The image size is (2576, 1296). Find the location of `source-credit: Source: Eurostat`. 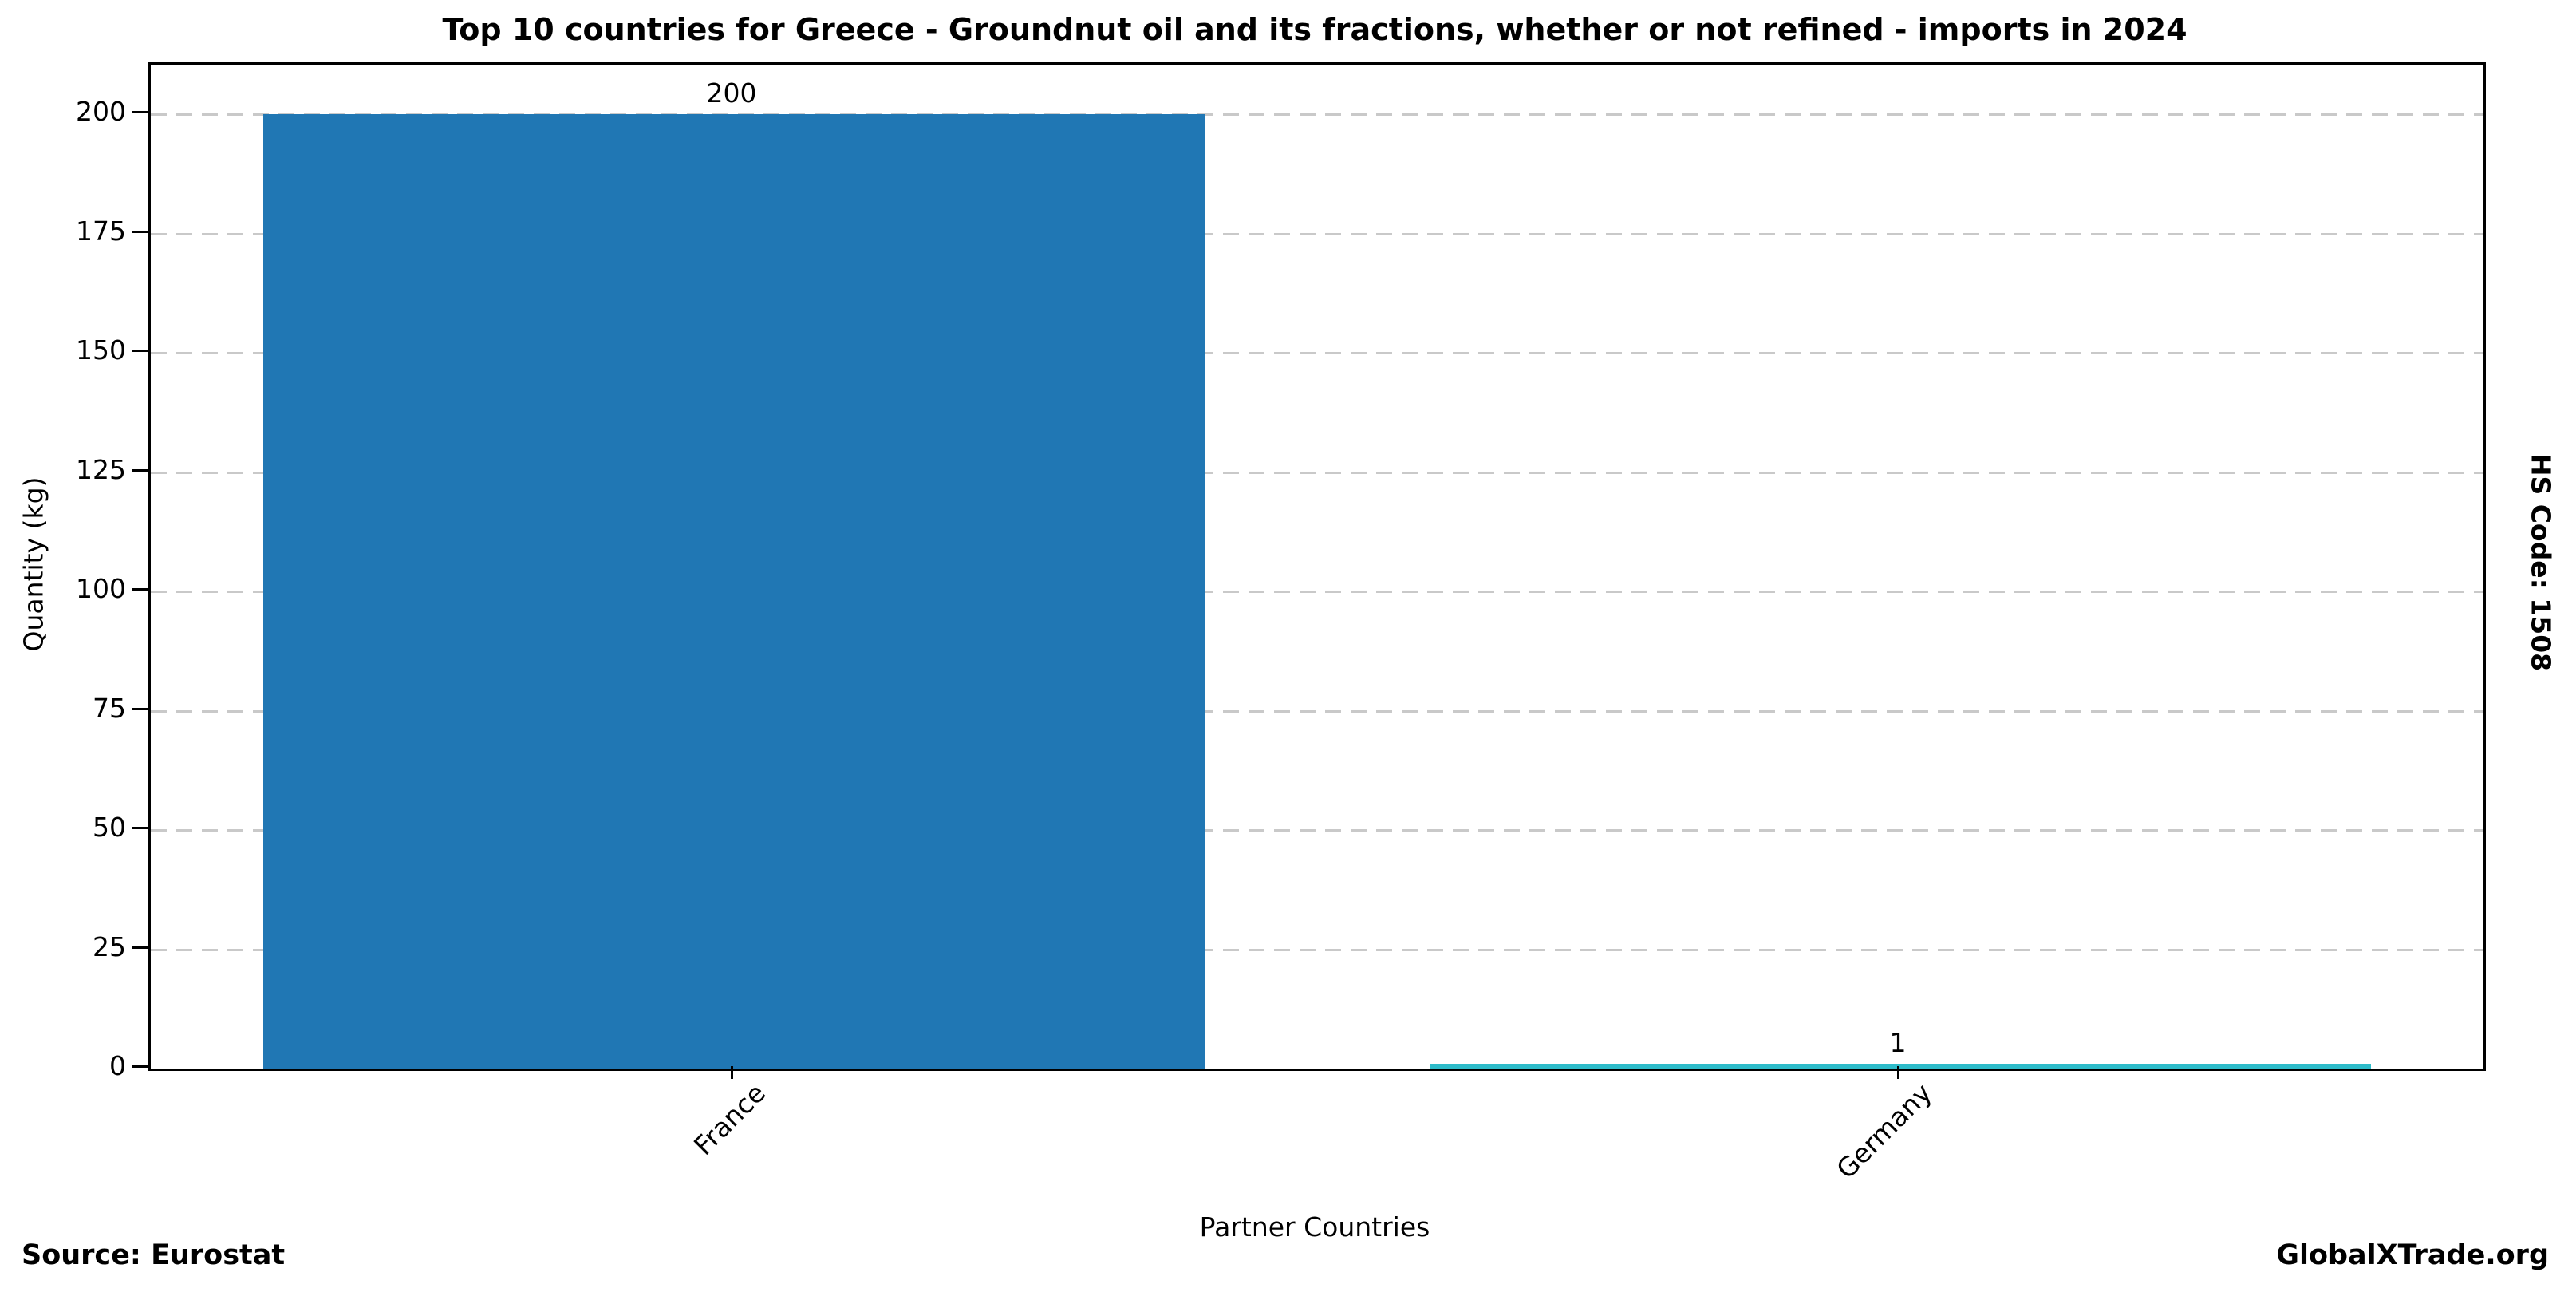

source-credit: Source: Eurostat is located at coordinates (154, 1255).